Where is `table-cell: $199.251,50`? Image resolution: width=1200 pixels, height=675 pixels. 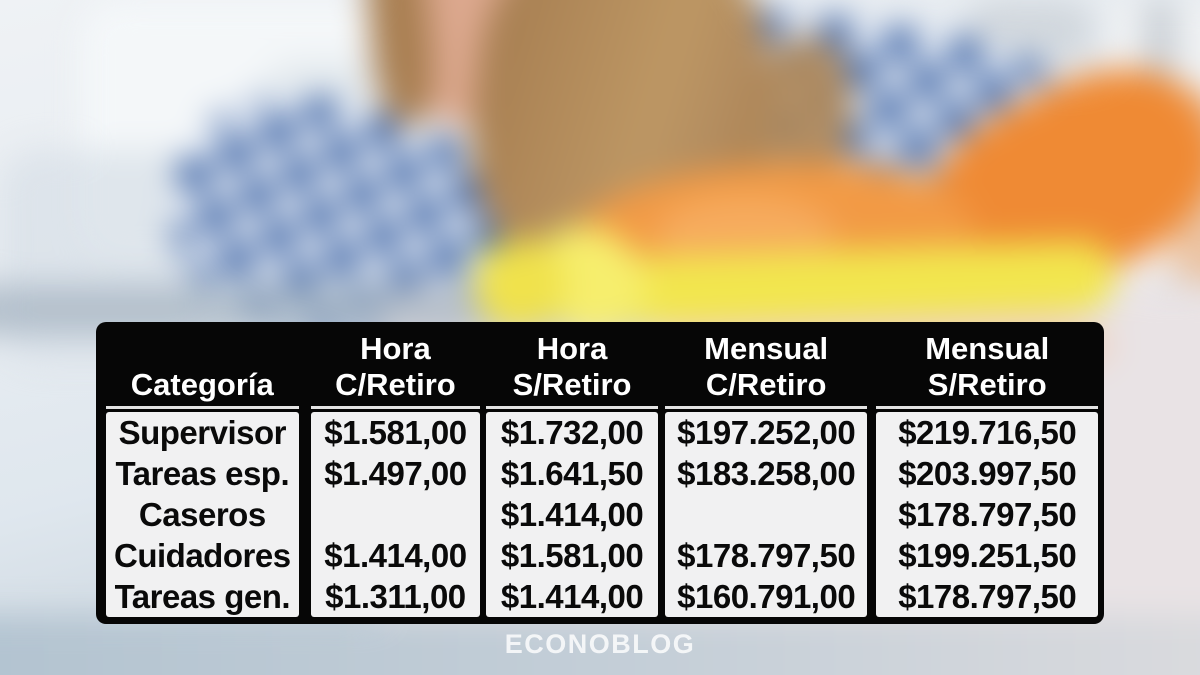
table-cell: $199.251,50 is located at coordinates (987, 555).